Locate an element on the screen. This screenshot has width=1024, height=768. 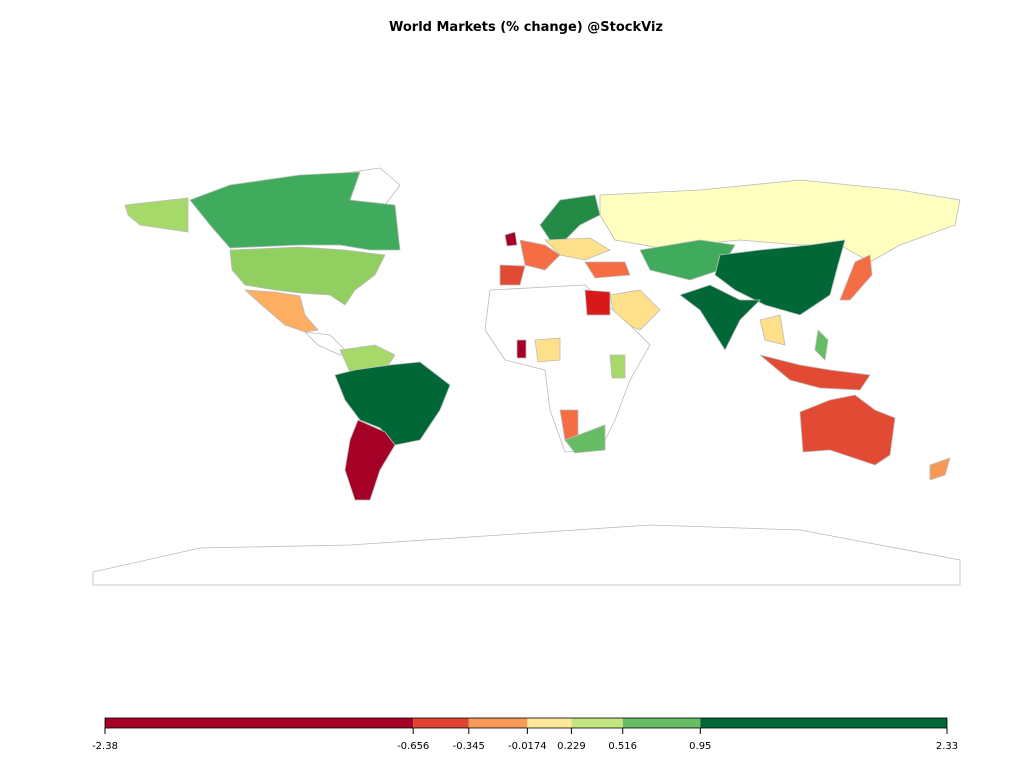
argentina-chile is located at coordinates (370, 460).